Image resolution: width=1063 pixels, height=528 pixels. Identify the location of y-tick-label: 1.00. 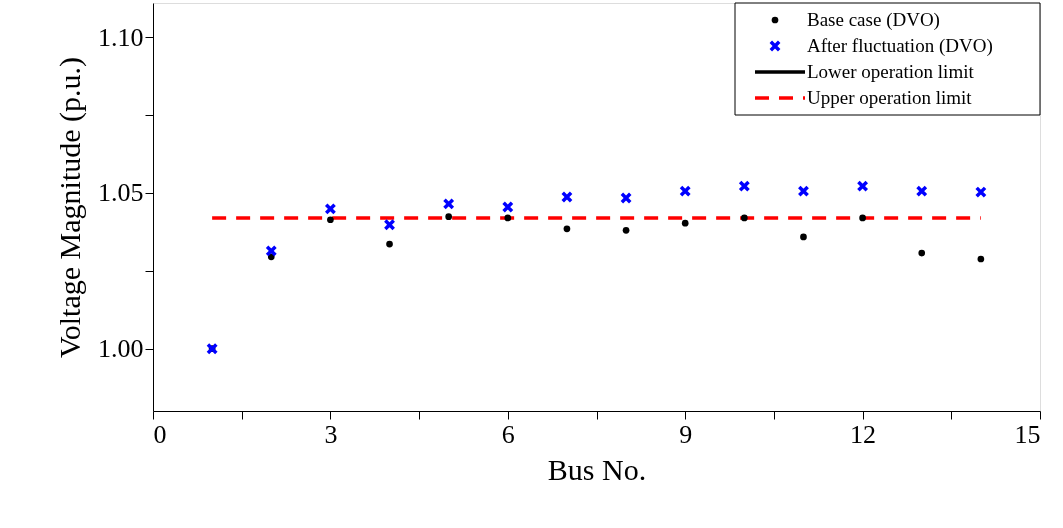
(121, 349).